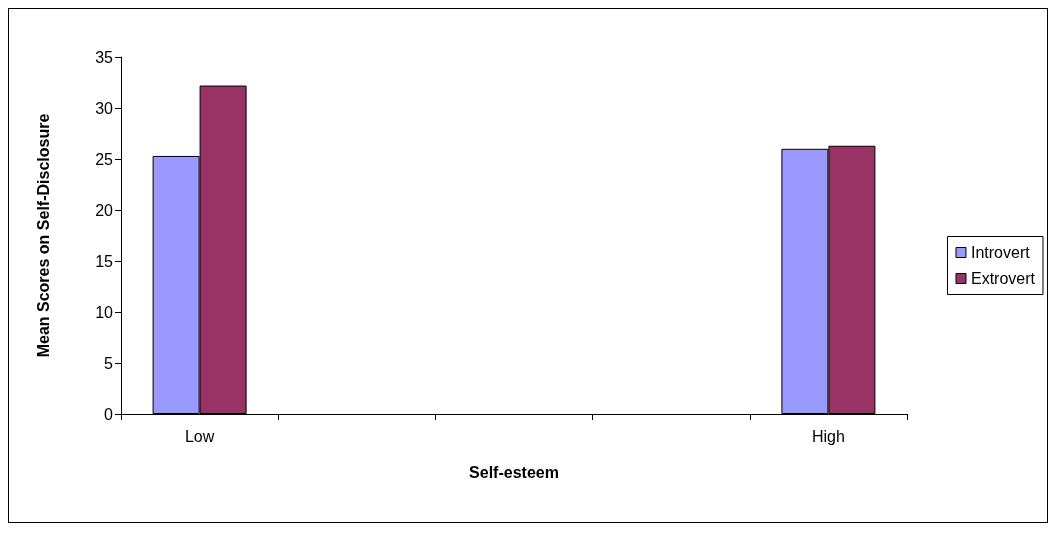 This screenshot has height=536, width=1061. I want to click on legend-label: Introvert, so click(1000, 252).